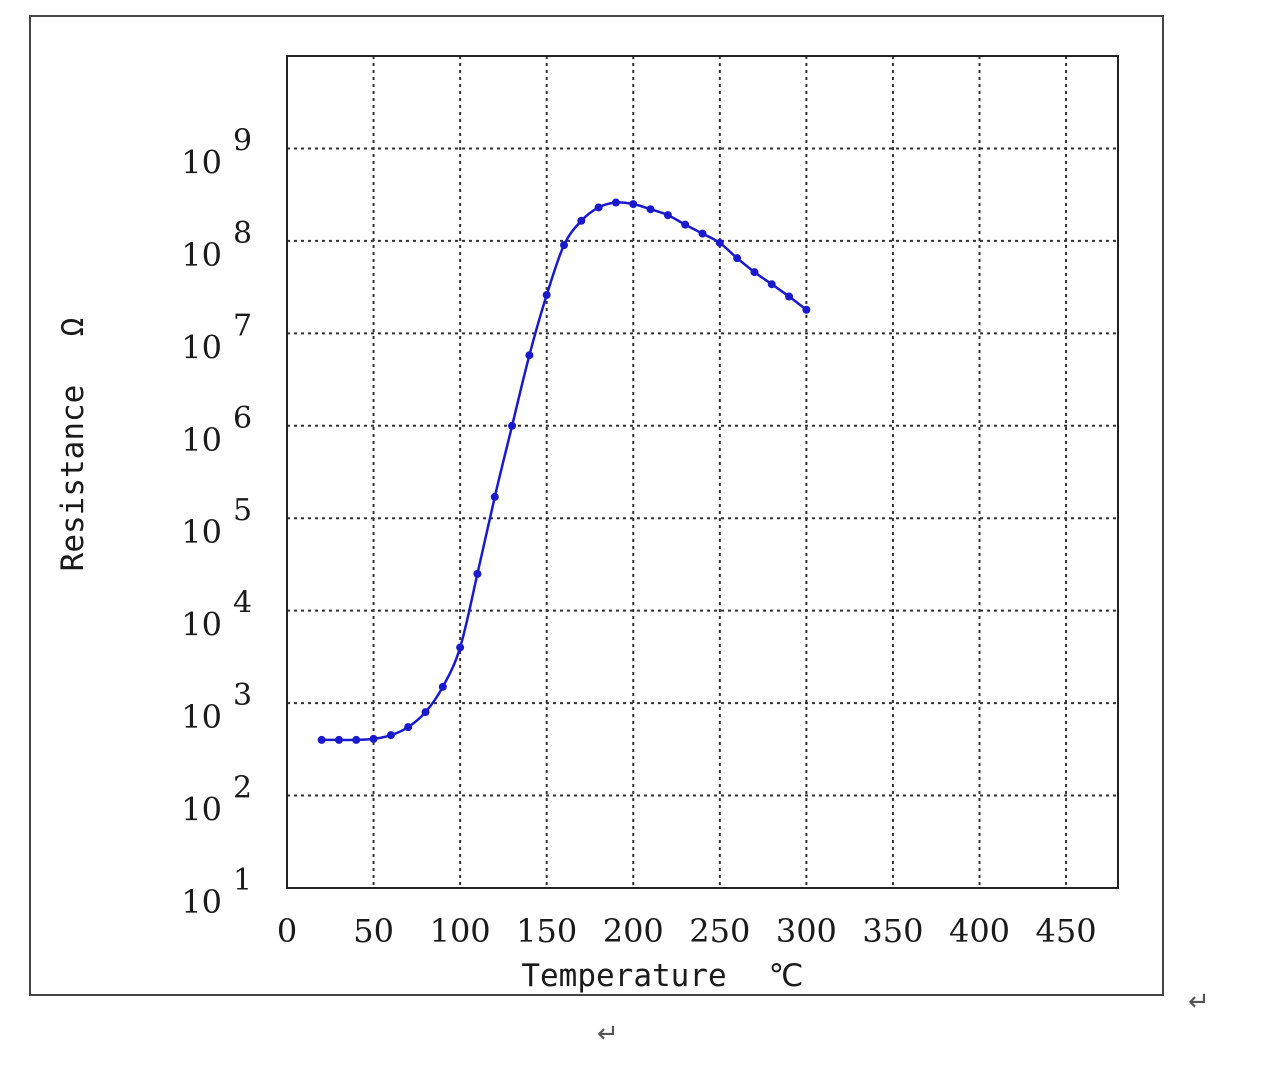 The image size is (1264, 1075). Describe the element at coordinates (287, 931) in the screenshot. I see `x-tick-label: 0` at that location.